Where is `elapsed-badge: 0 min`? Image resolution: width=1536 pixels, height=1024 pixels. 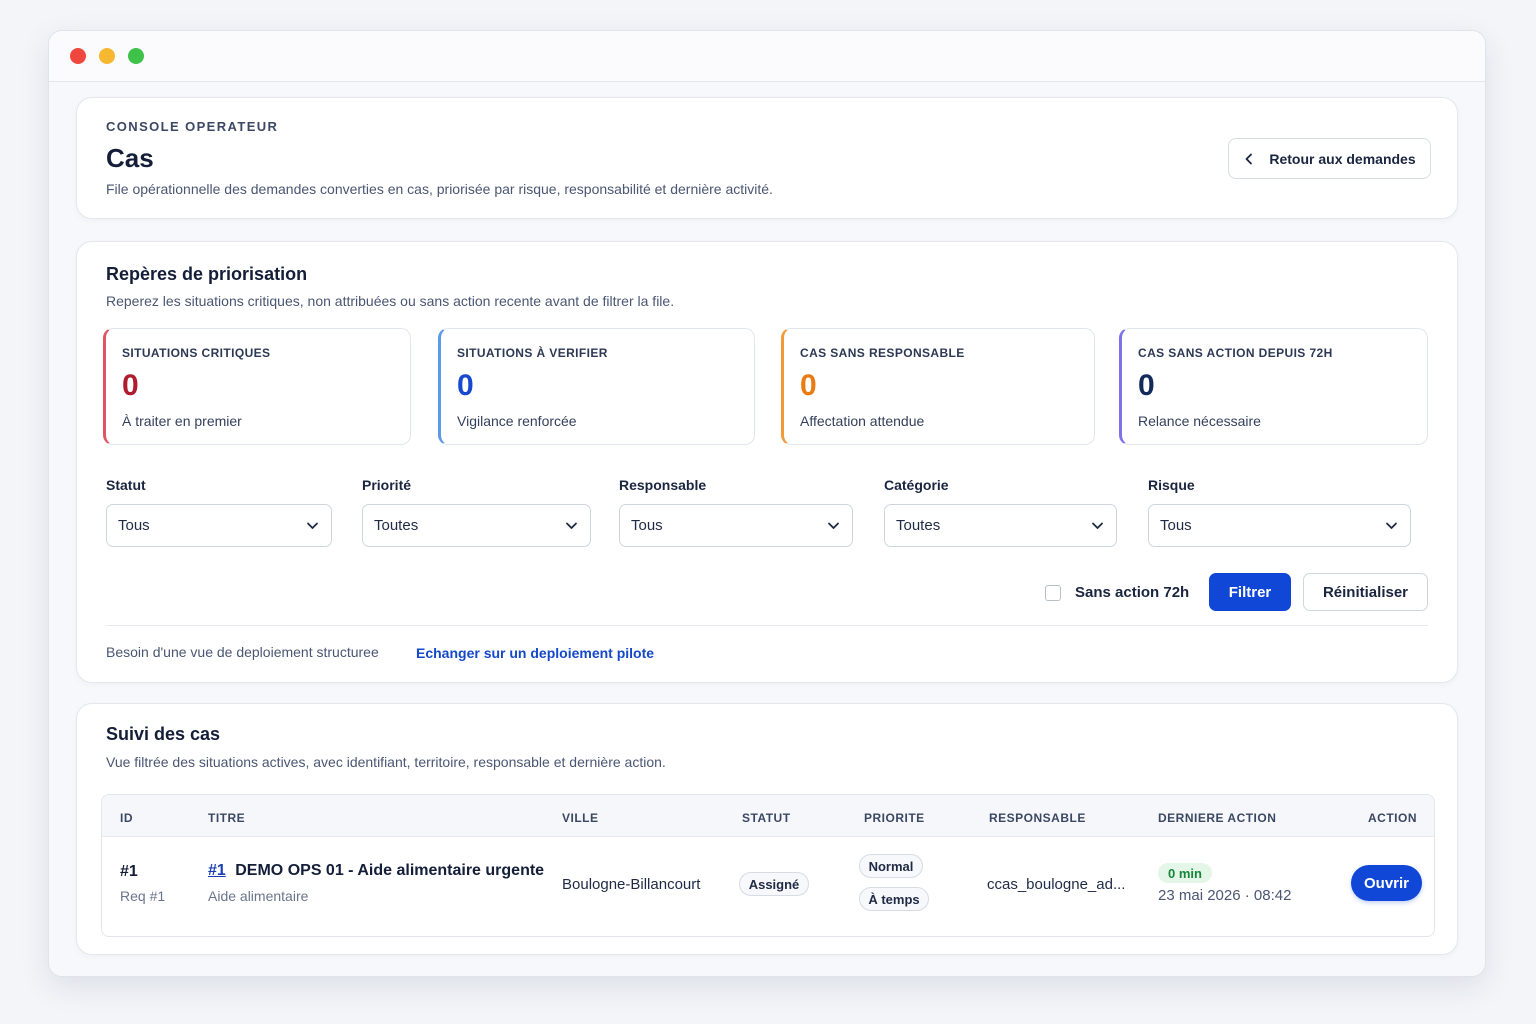
elapsed-badge: 0 min is located at coordinates (1185, 873).